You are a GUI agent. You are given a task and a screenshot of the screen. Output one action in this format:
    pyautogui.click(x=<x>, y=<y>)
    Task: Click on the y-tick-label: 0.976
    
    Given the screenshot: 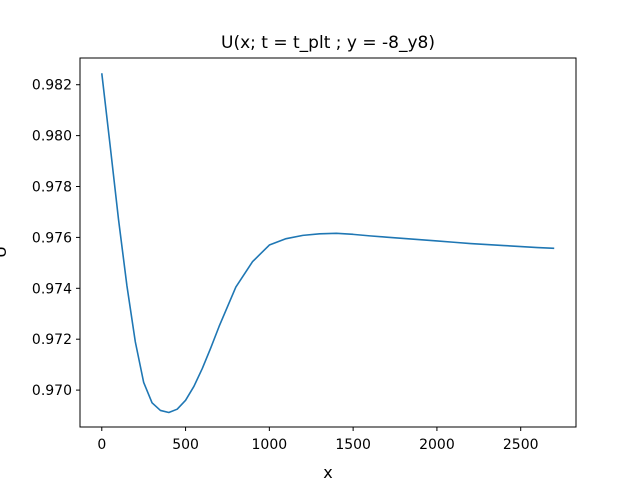 What is the action you would take?
    pyautogui.click(x=52, y=238)
    